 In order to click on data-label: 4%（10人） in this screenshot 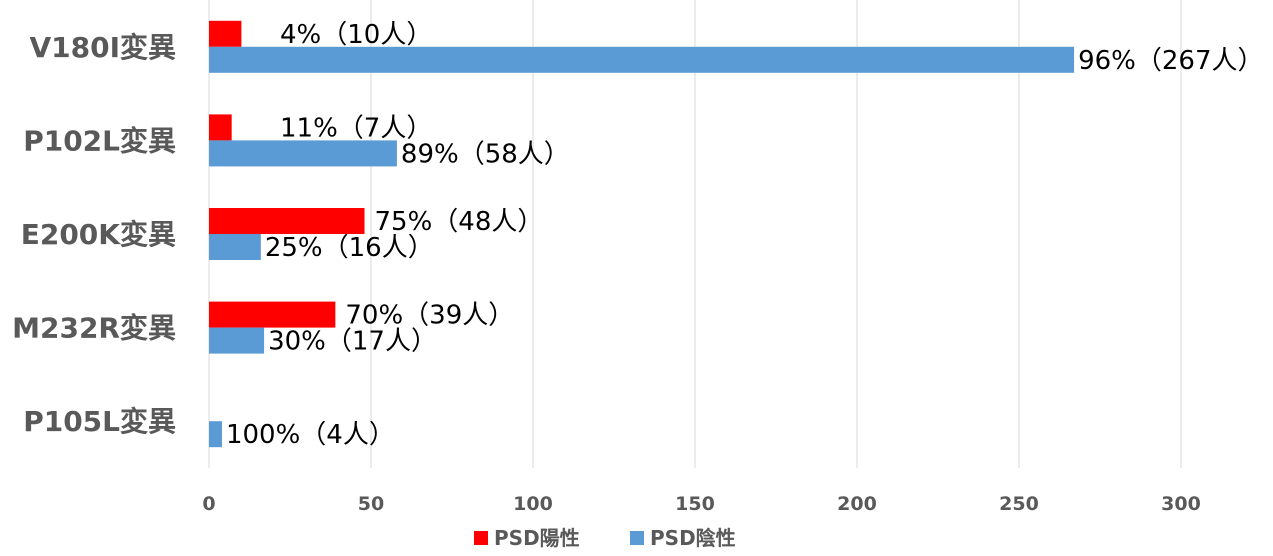, I will do `click(356, 35)`.